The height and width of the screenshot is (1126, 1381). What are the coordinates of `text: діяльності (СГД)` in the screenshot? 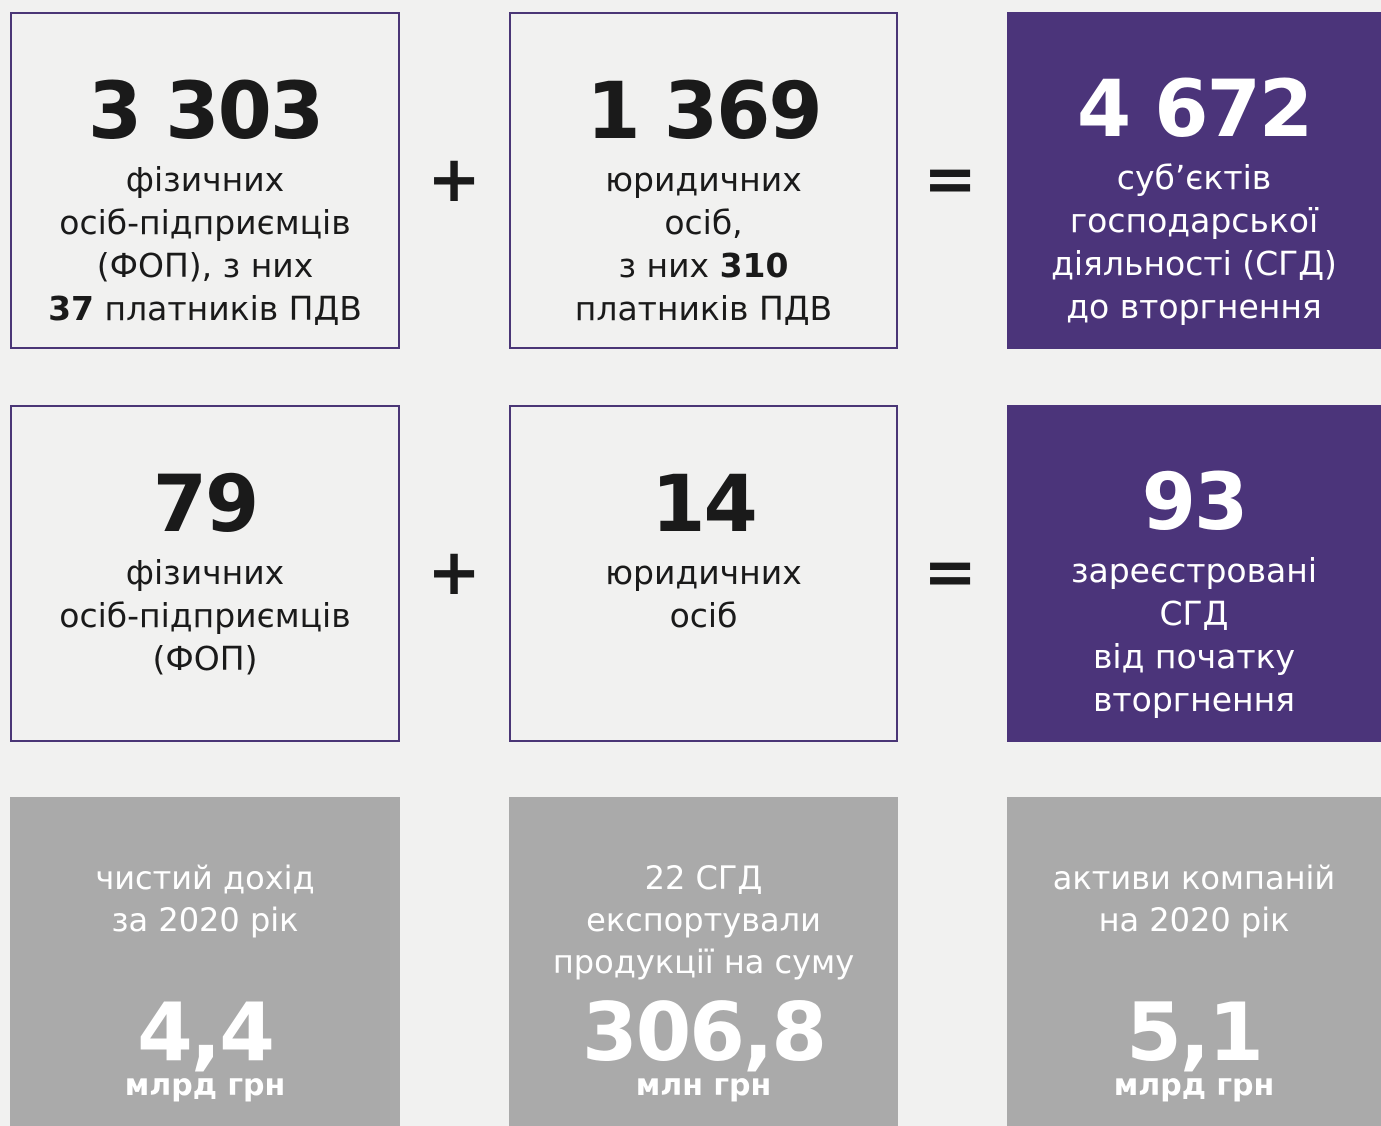 It's located at (1194, 263).